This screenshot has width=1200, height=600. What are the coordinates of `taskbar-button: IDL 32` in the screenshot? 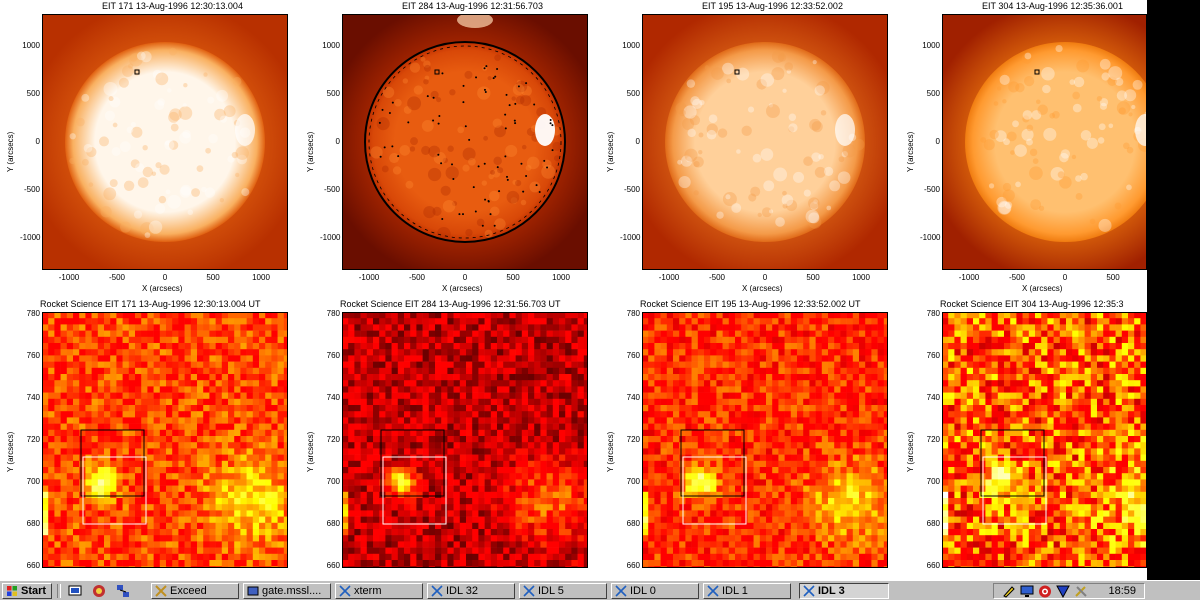 It's located at (471, 591).